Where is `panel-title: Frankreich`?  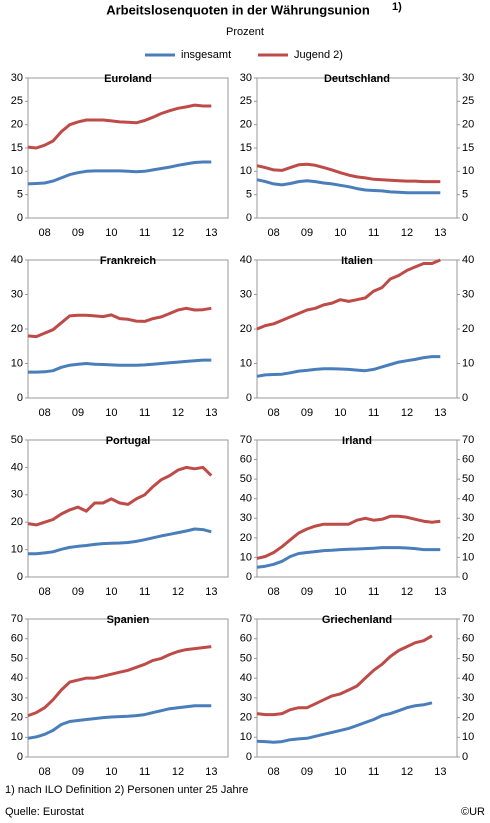 panel-title: Frankreich is located at coordinates (128, 261).